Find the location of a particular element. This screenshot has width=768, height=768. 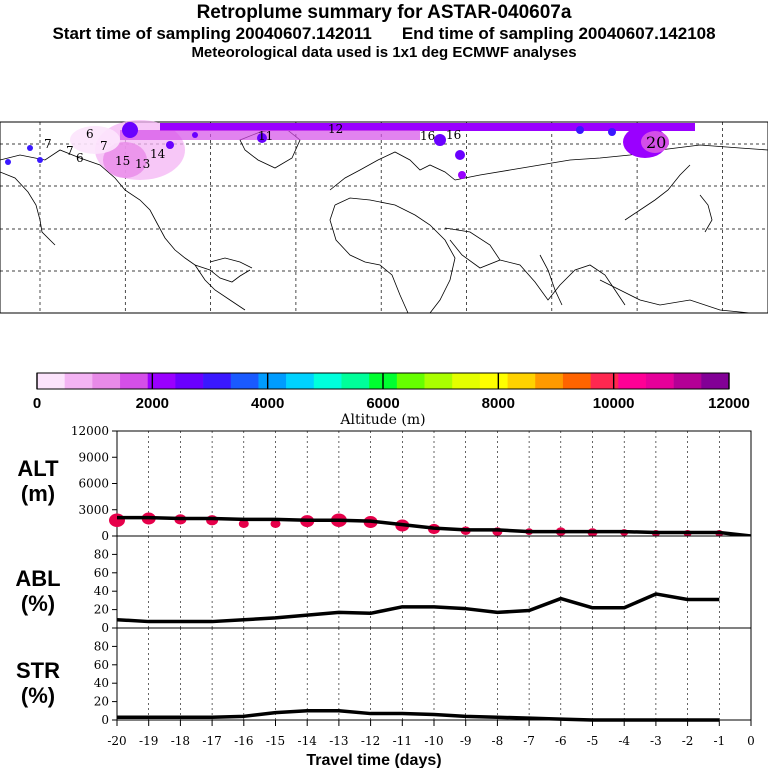

y-axis-label: ALT is located at coordinates (38, 468).